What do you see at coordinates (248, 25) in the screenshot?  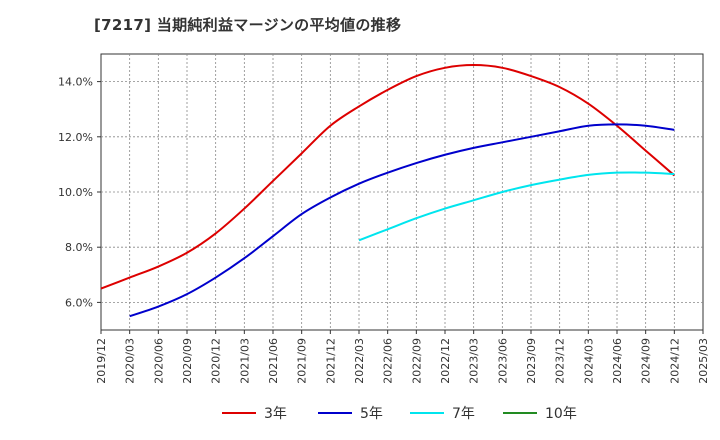 I see `chart-title: [7217] 当期純利益マージンの平均値の推移` at bounding box center [248, 25].